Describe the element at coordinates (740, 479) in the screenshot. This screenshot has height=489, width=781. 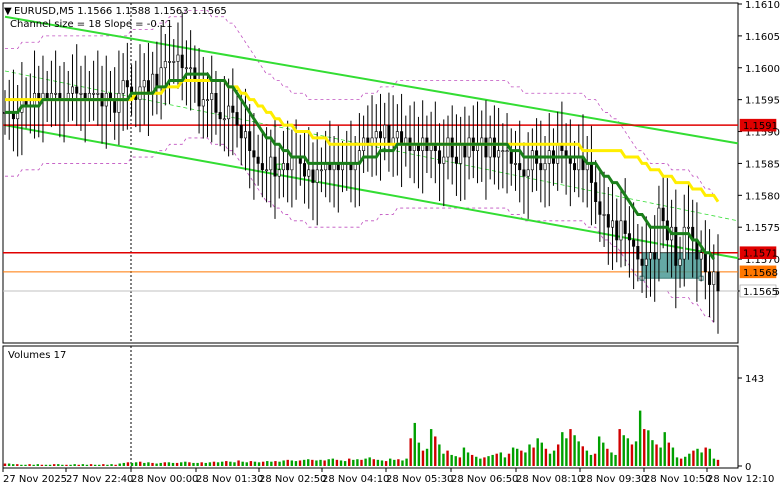
I see `time-tick-label: 28 Nov 12:10` at that location.